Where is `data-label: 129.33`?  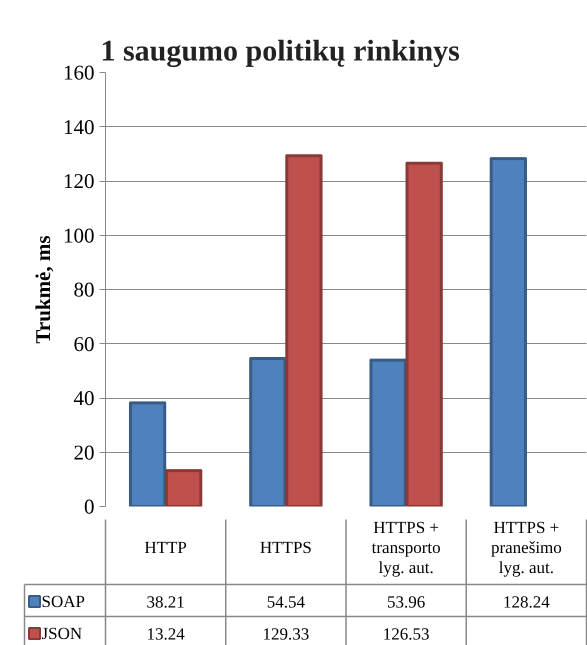
data-label: 129.33 is located at coordinates (286, 634).